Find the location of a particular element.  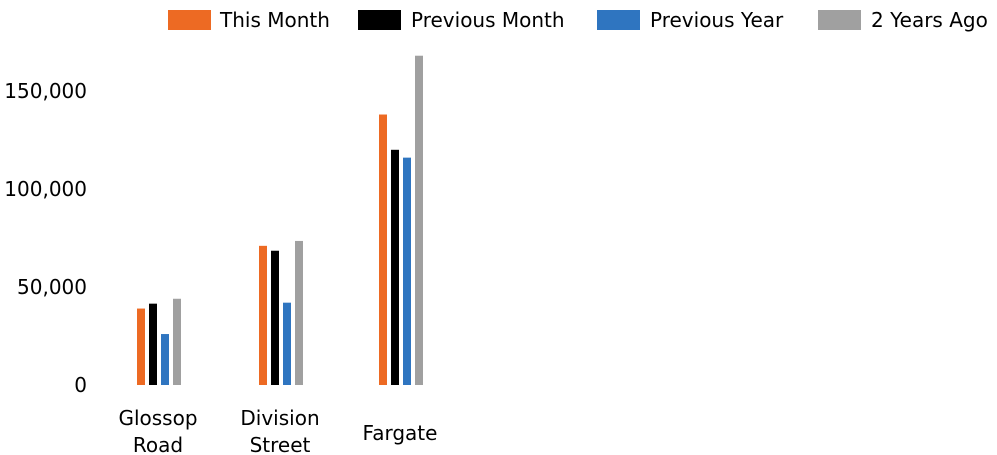

x-tick-label-line: Street is located at coordinates (280, 444).